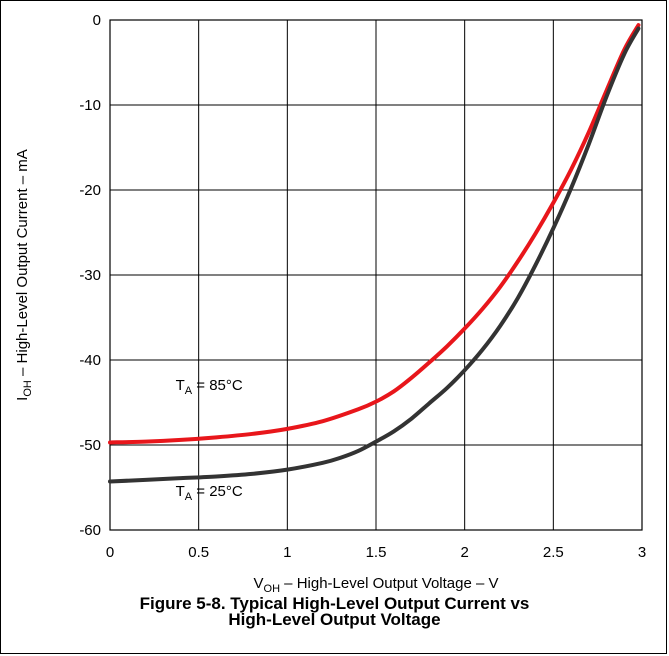 Image resolution: width=669 pixels, height=656 pixels. I want to click on y-tick-label: -30, so click(90, 275).